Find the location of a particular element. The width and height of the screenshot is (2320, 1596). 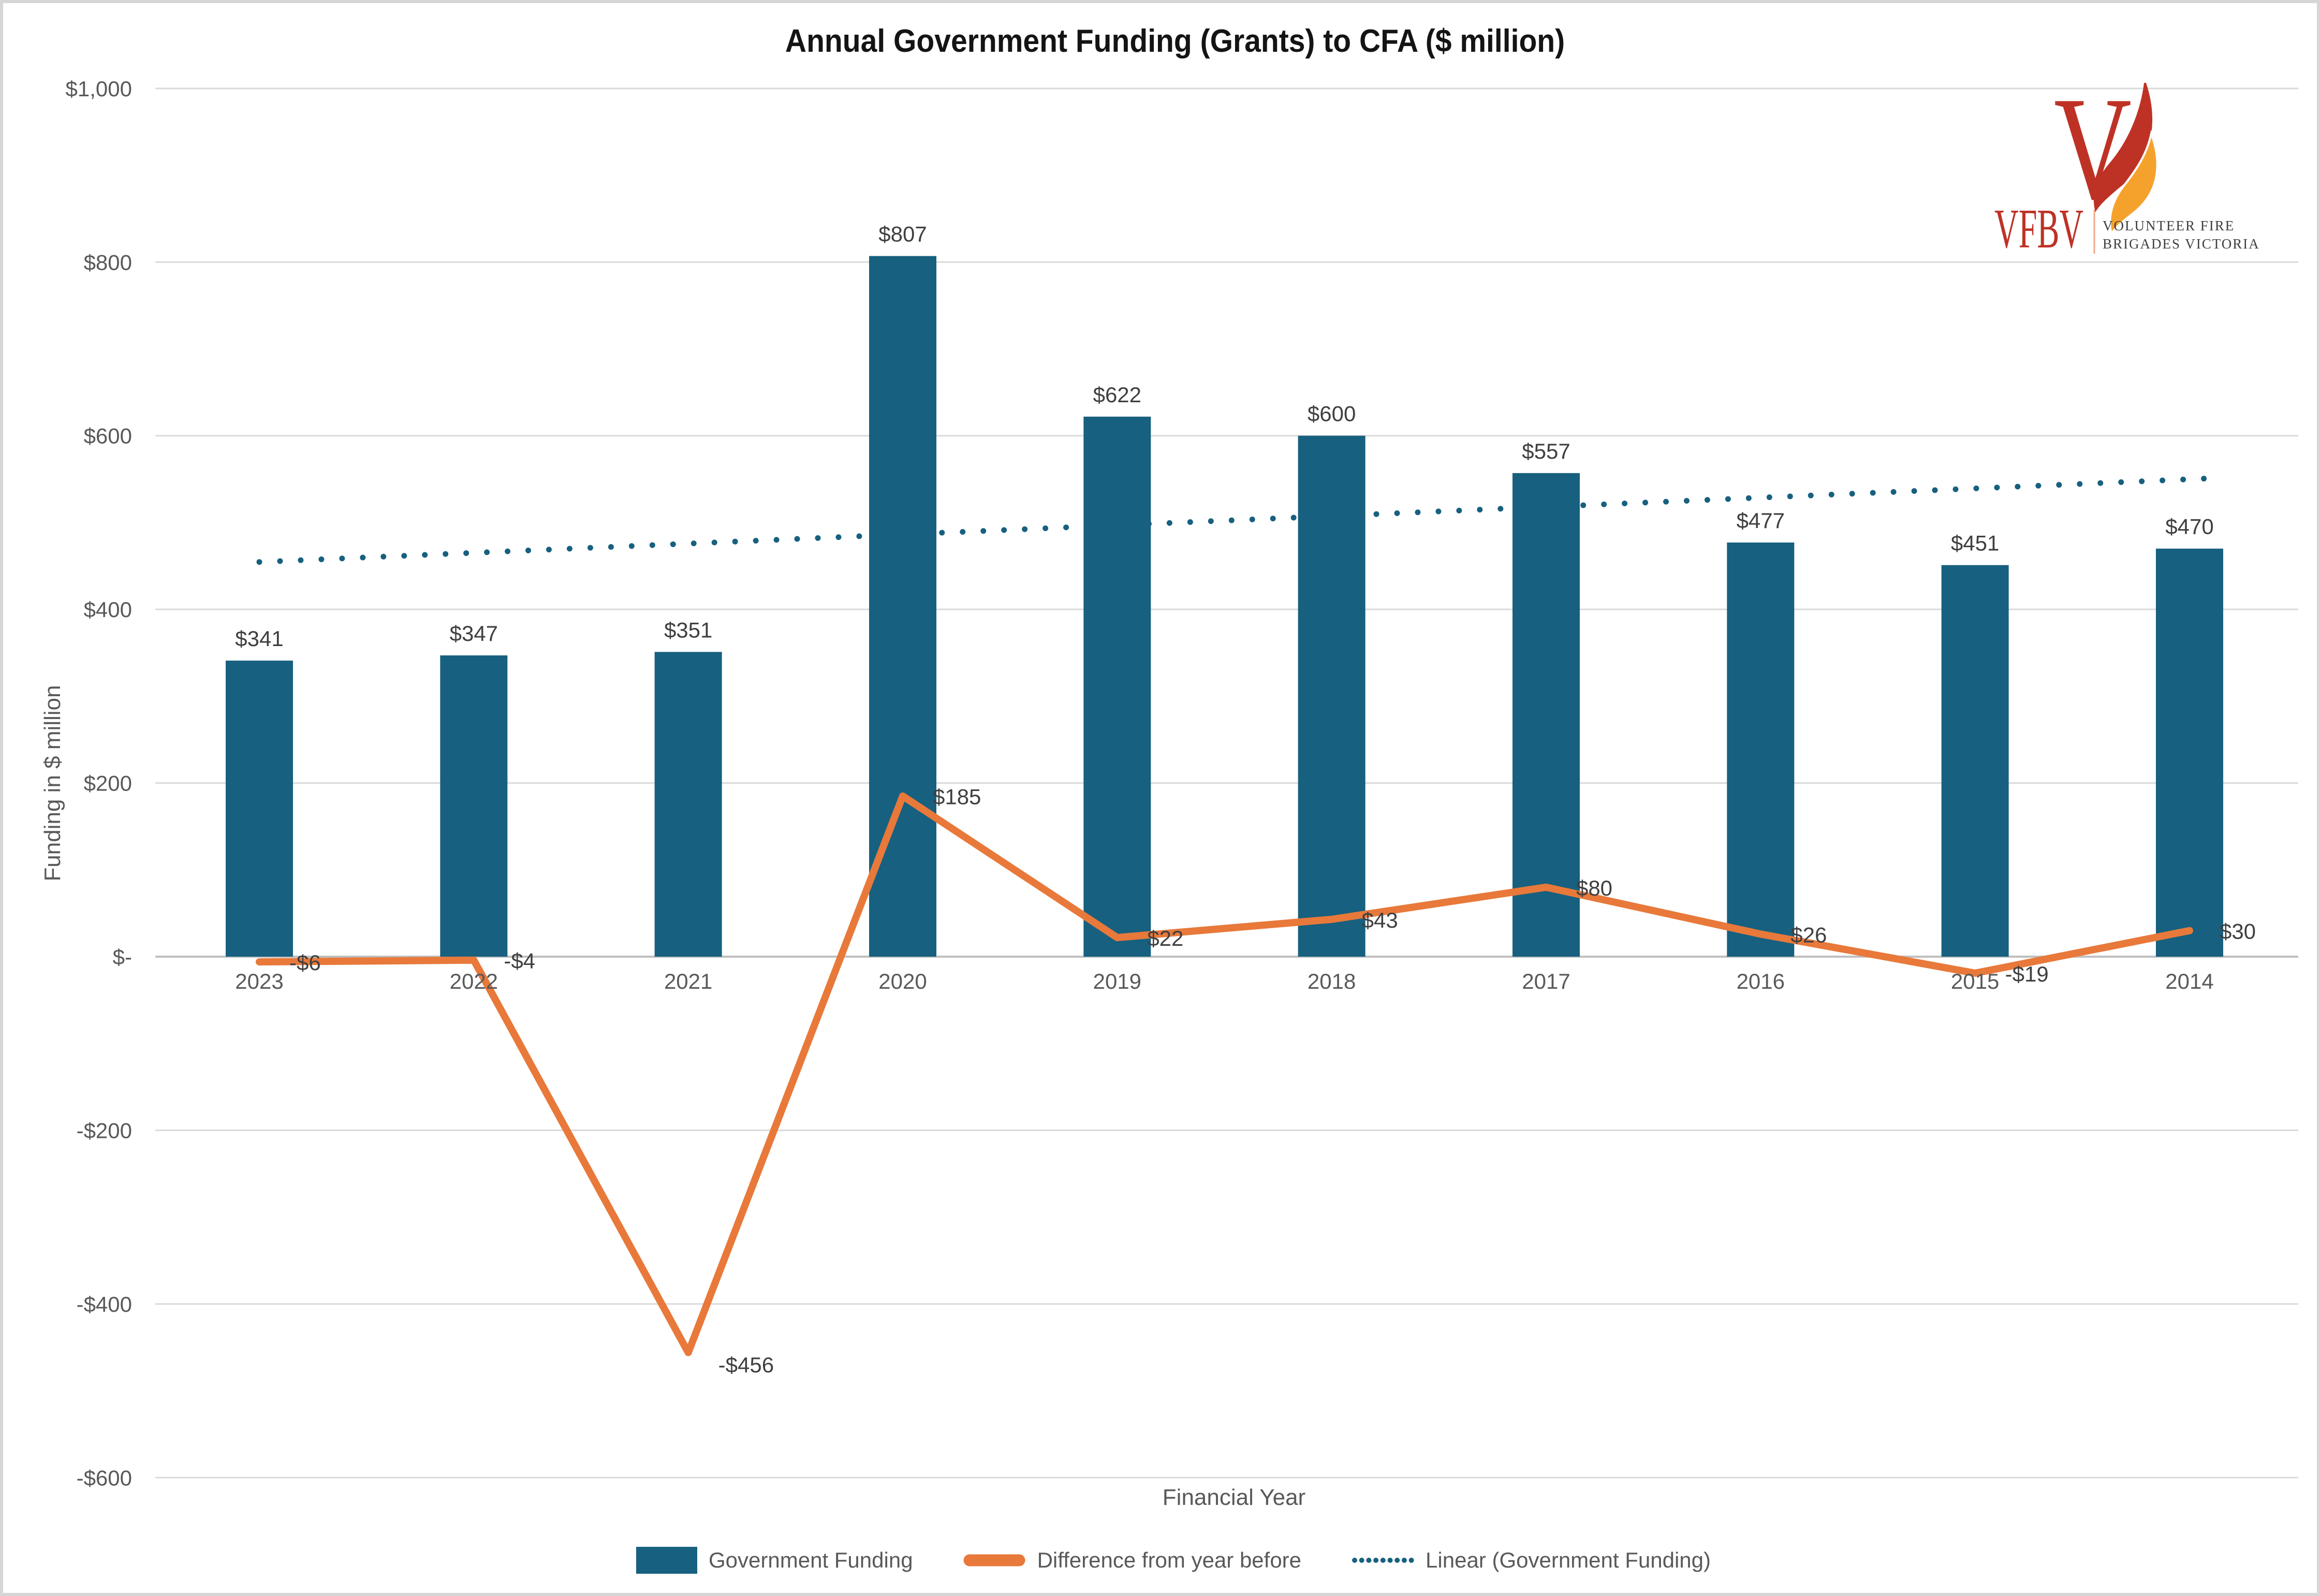

bar-label-2015: $451 is located at coordinates (1975, 543).